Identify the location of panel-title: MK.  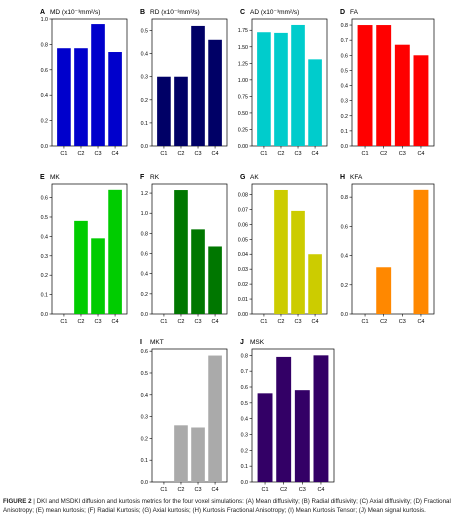
(55, 177).